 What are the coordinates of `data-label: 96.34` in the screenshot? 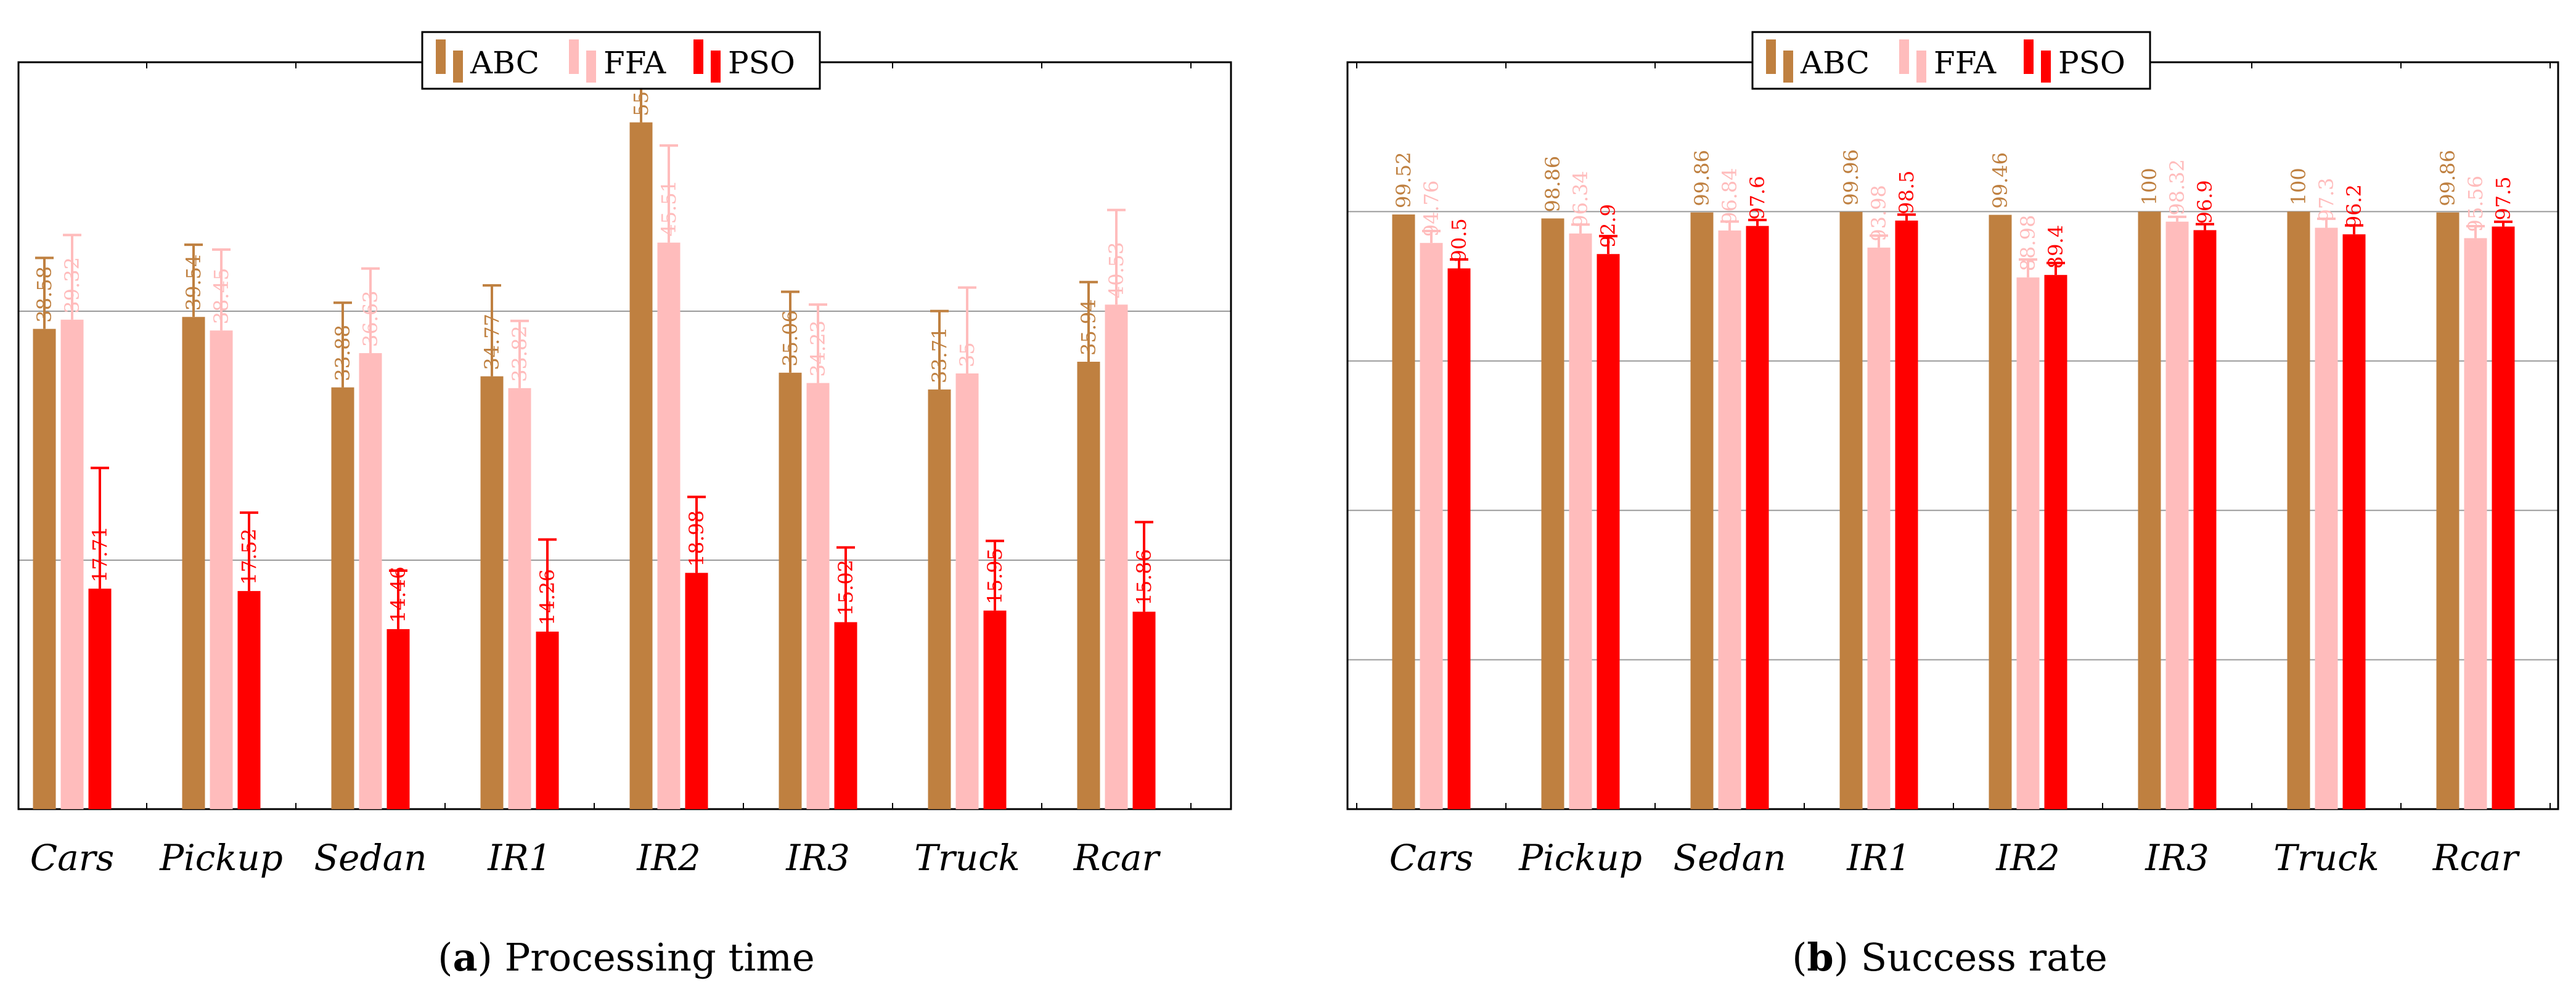 It's located at (1580, 199).